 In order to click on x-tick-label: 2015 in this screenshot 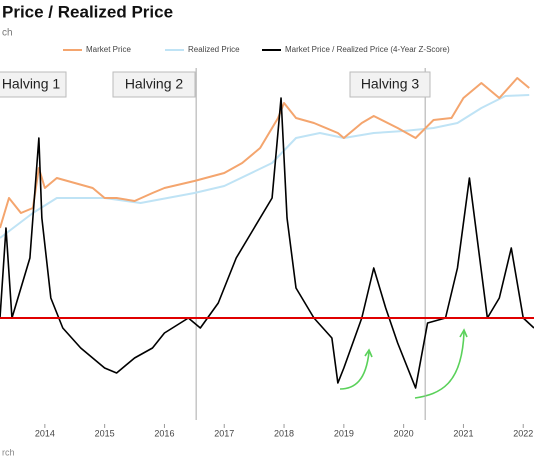, I will do `click(105, 433)`.